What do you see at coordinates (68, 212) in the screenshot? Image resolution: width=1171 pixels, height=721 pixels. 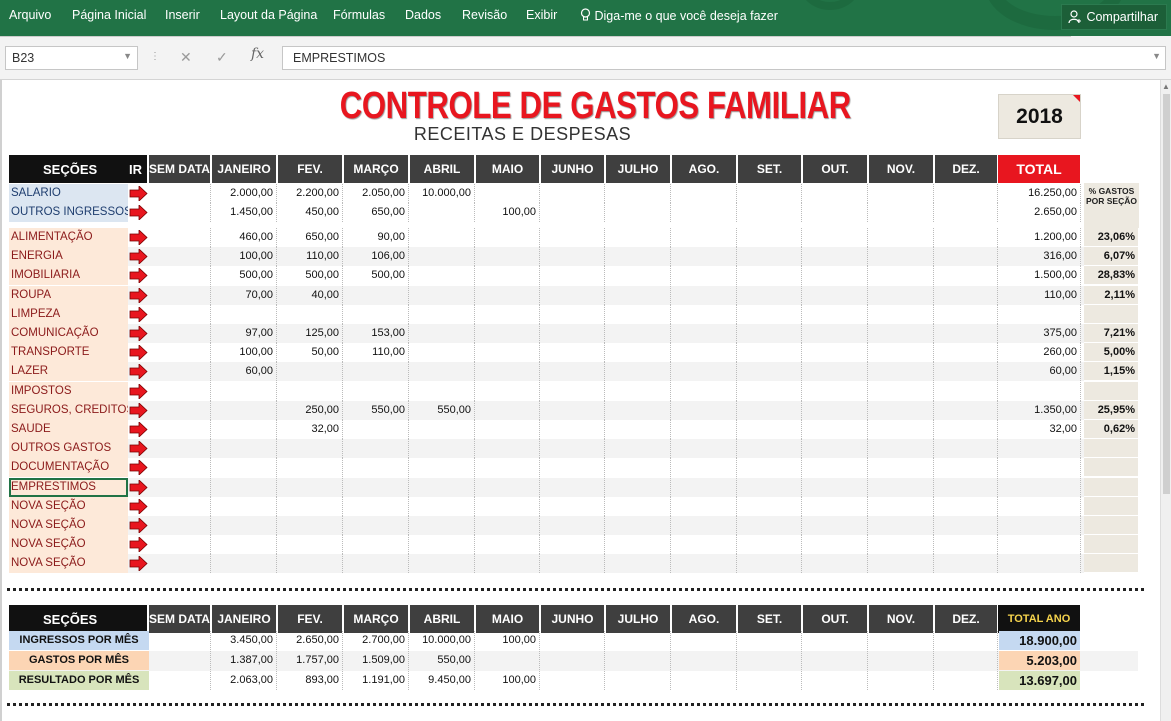 I see `section-label: OUTROS INGRESSOS` at bounding box center [68, 212].